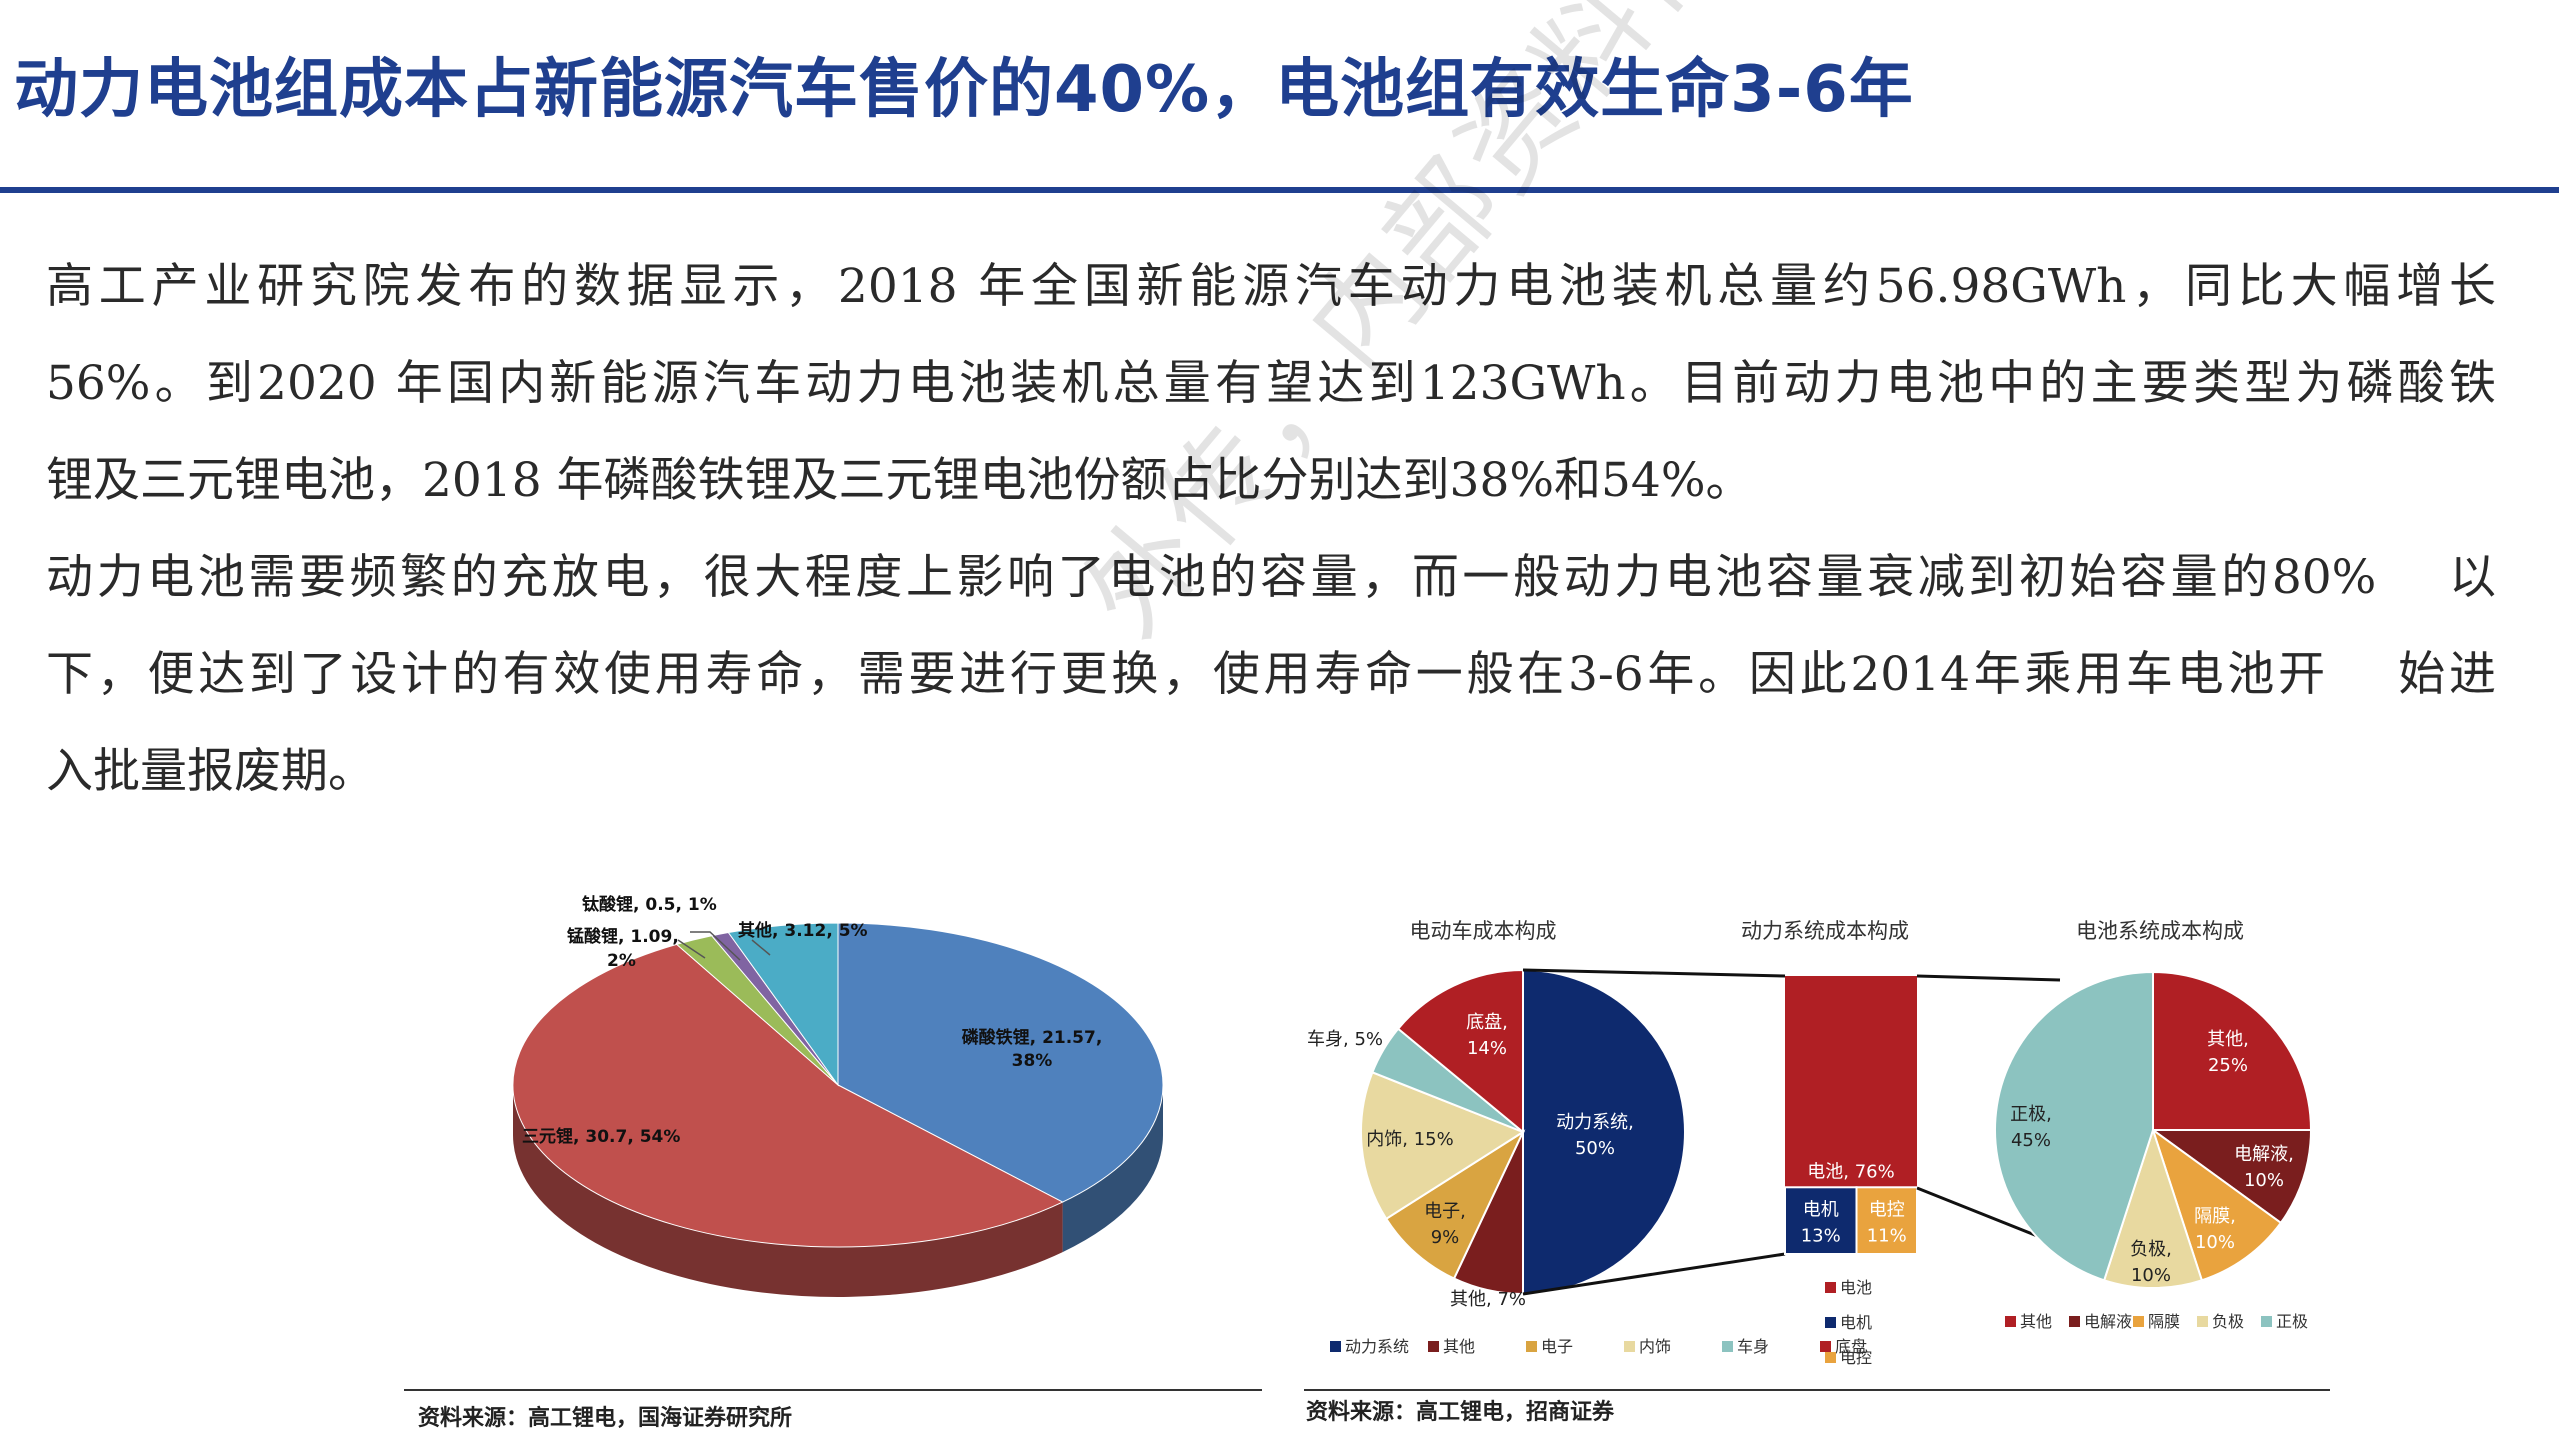 The image size is (2559, 1441). What do you see at coordinates (1830, 1357) in the screenshot?
I see `power-cost-legend-swatch-电控` at bounding box center [1830, 1357].